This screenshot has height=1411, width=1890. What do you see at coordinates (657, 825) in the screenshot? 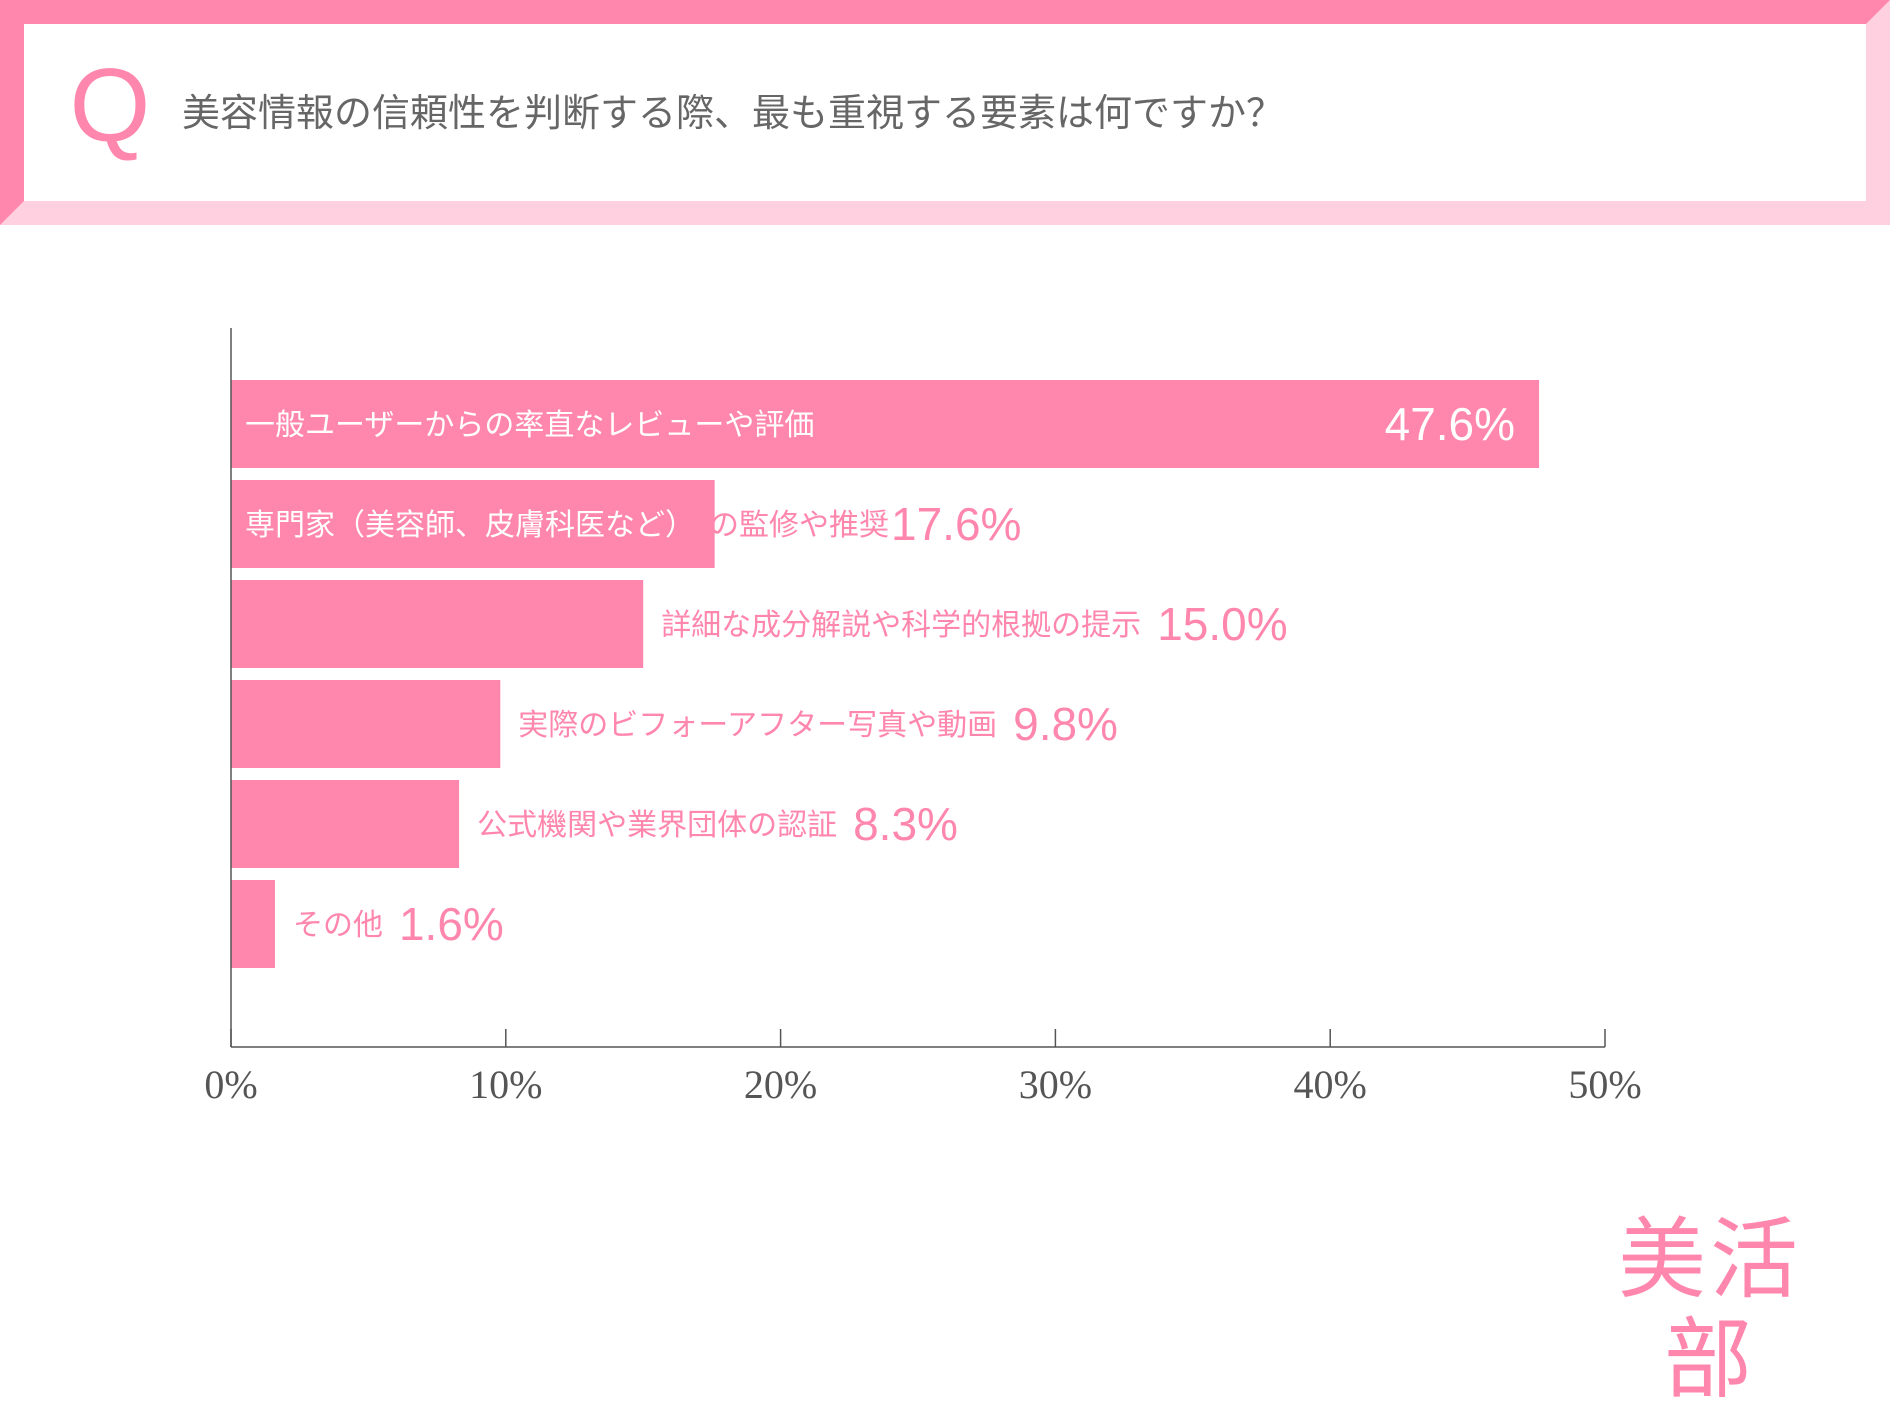
I see `category-label: 公式機関や業界団体の認証` at bounding box center [657, 825].